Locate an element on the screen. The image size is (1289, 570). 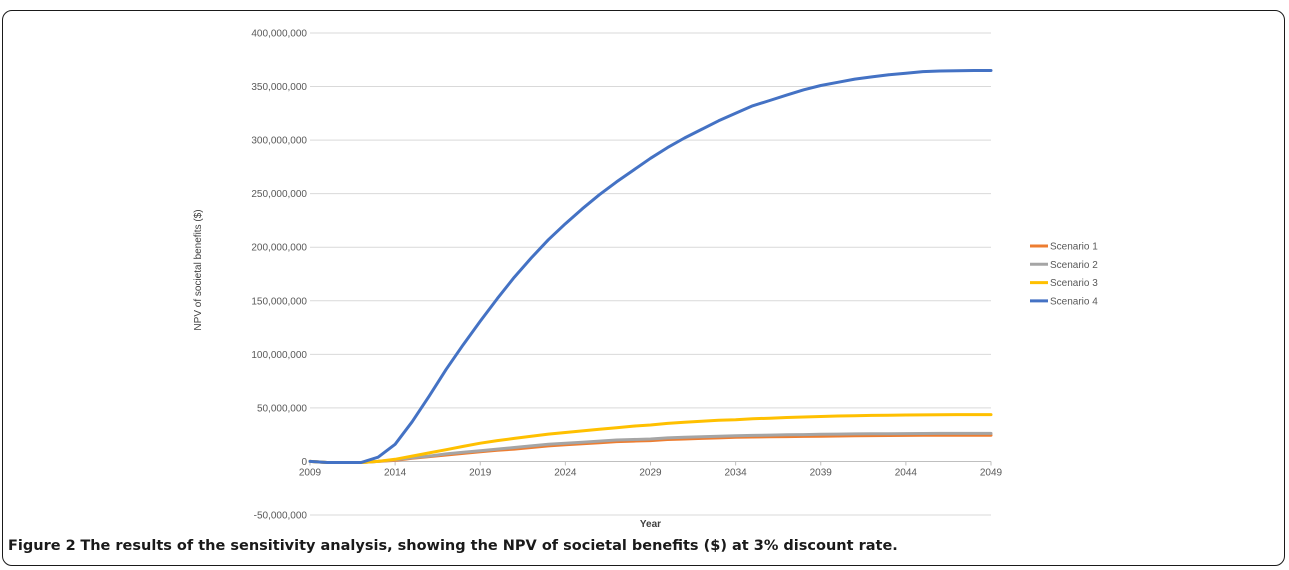
legend: Scenario 1 Scenario 2 Scenario 3 Scenario 4 is located at coordinates (1064, 274).